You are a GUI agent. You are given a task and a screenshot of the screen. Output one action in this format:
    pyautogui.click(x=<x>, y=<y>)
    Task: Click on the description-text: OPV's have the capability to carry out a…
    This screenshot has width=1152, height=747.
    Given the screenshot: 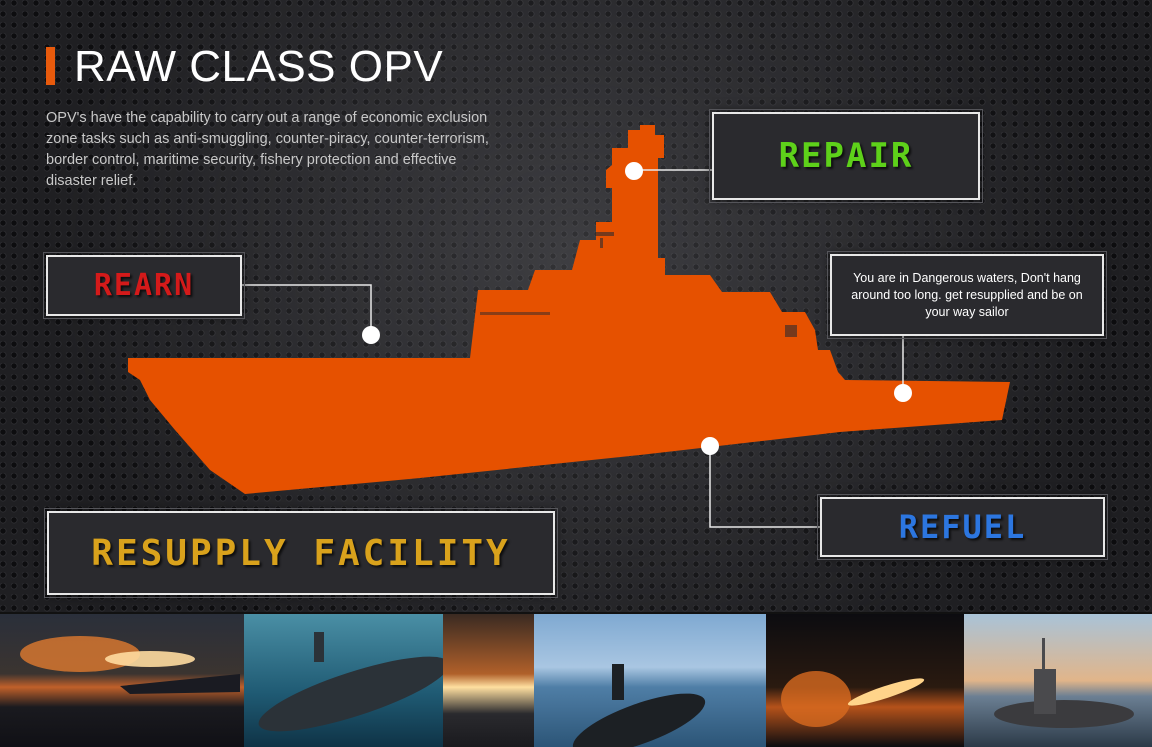 What is the action you would take?
    pyautogui.click(x=267, y=149)
    